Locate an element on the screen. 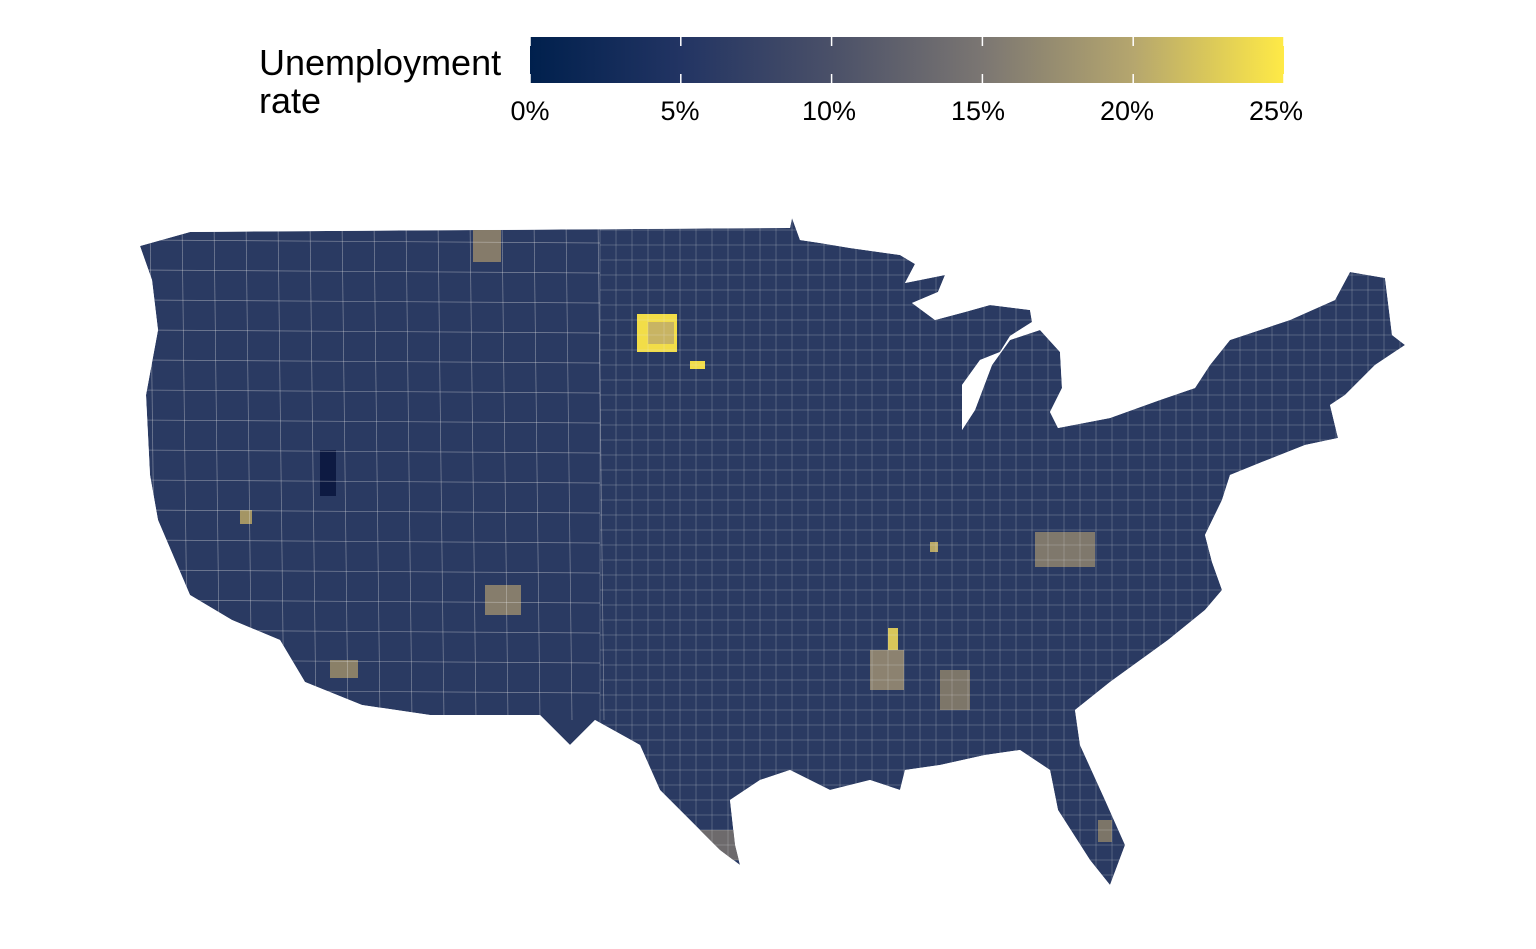  california-central-valley is located at coordinates (246, 517).